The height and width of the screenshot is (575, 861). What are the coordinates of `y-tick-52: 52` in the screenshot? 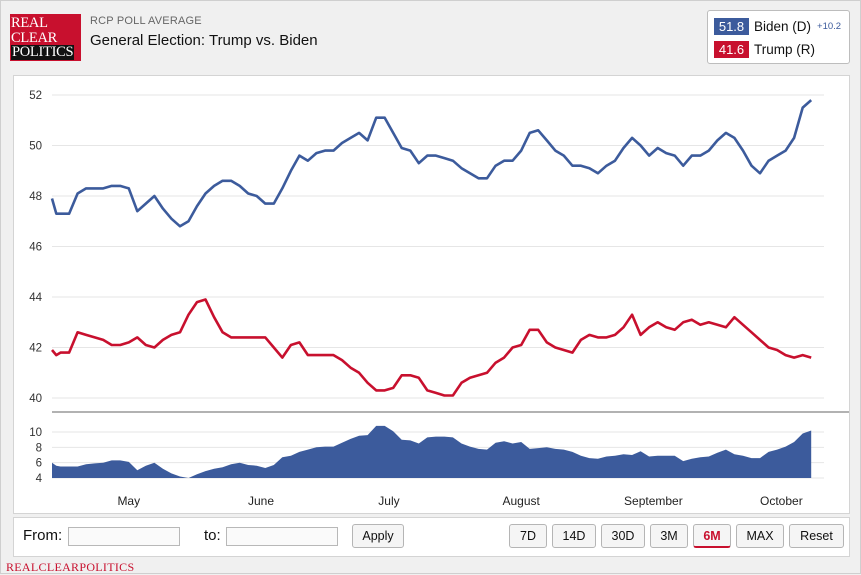 It's located at (35, 96).